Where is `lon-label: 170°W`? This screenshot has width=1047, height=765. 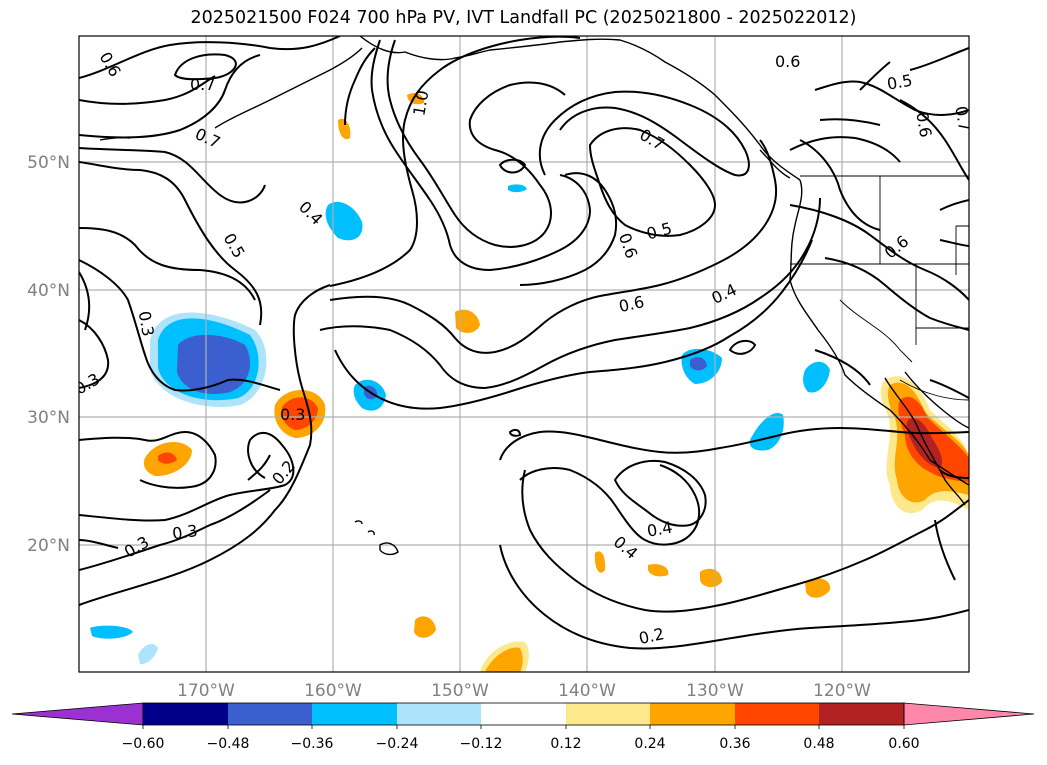
lon-label: 170°W is located at coordinates (206, 691).